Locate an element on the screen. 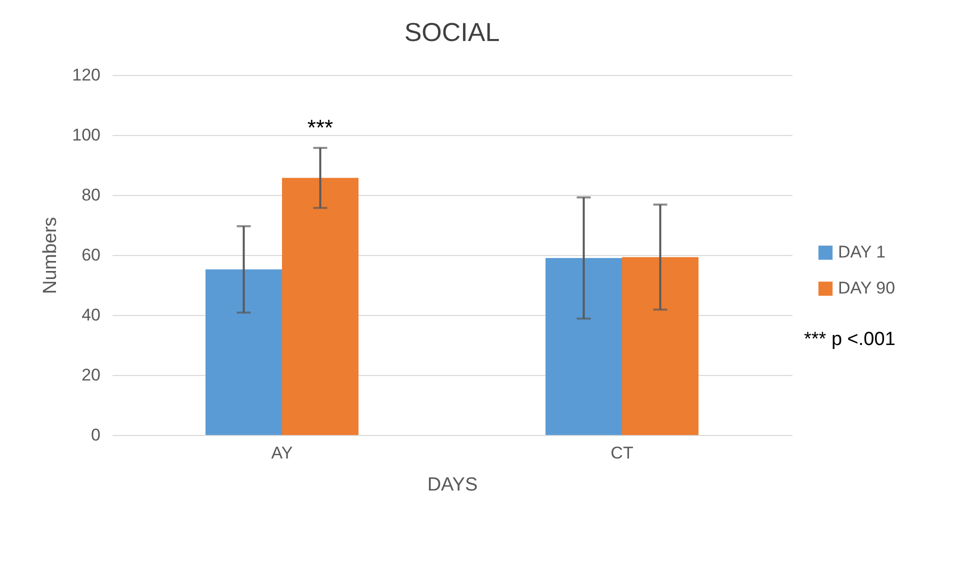 The image size is (956, 581). annotation: *** is located at coordinates (320, 127).